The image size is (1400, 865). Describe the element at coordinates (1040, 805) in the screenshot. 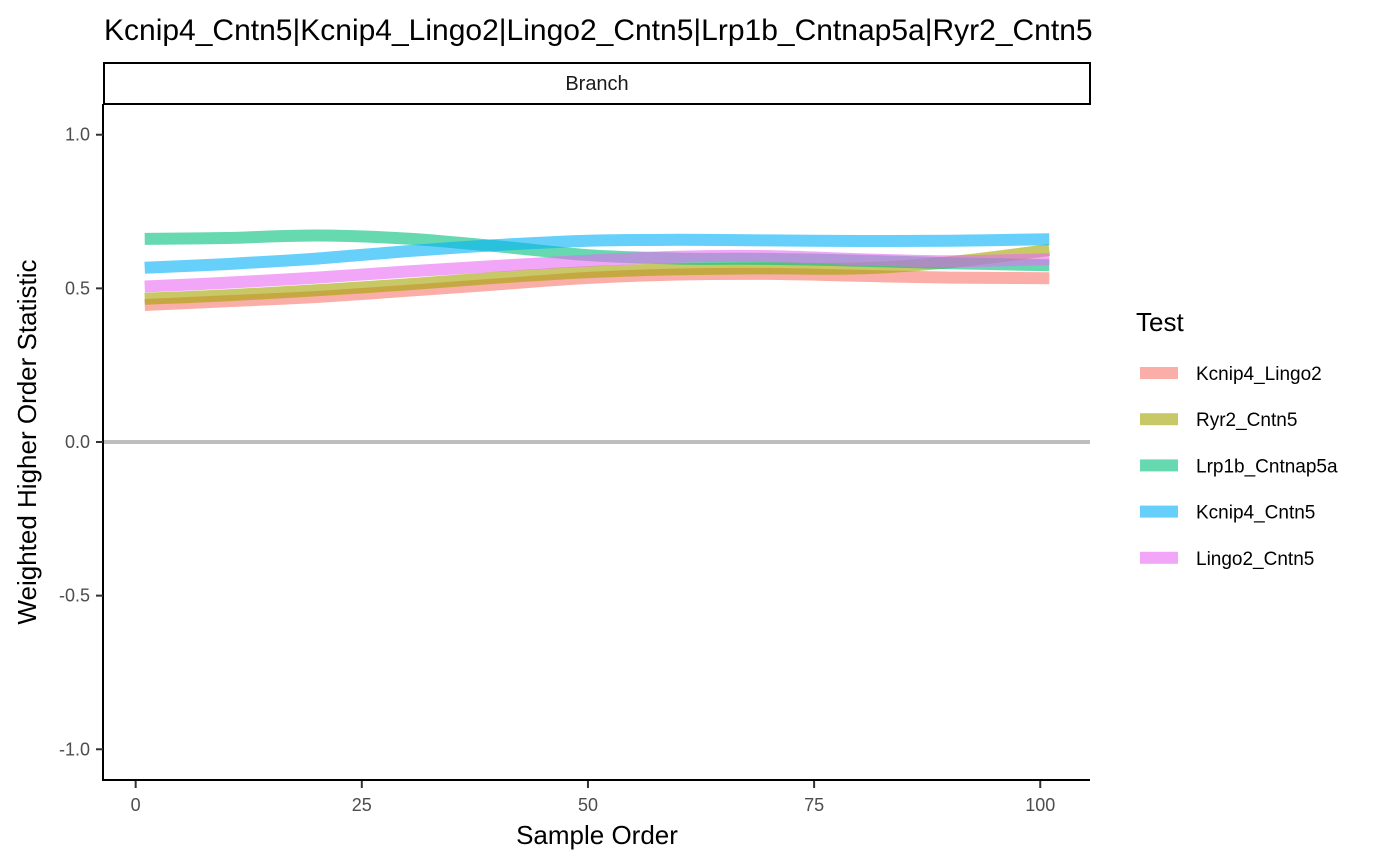

I see `x-tick-label: 100` at that location.